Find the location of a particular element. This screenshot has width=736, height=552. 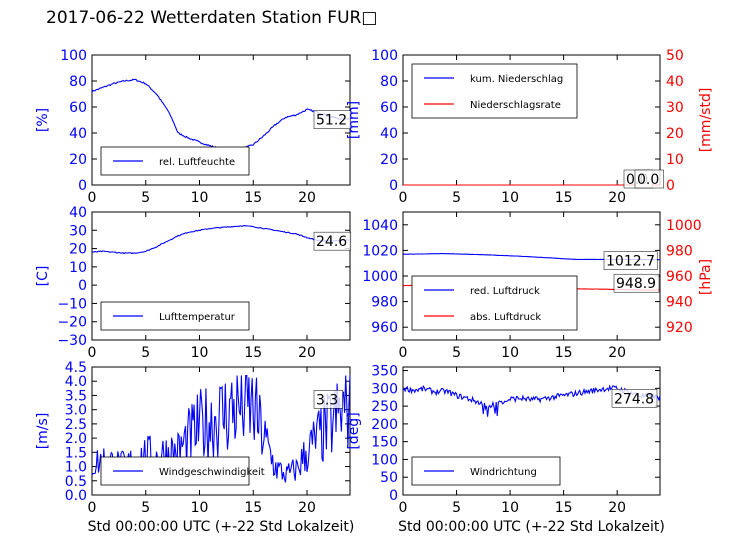

y-axis-label: [%] is located at coordinates (43, 120).